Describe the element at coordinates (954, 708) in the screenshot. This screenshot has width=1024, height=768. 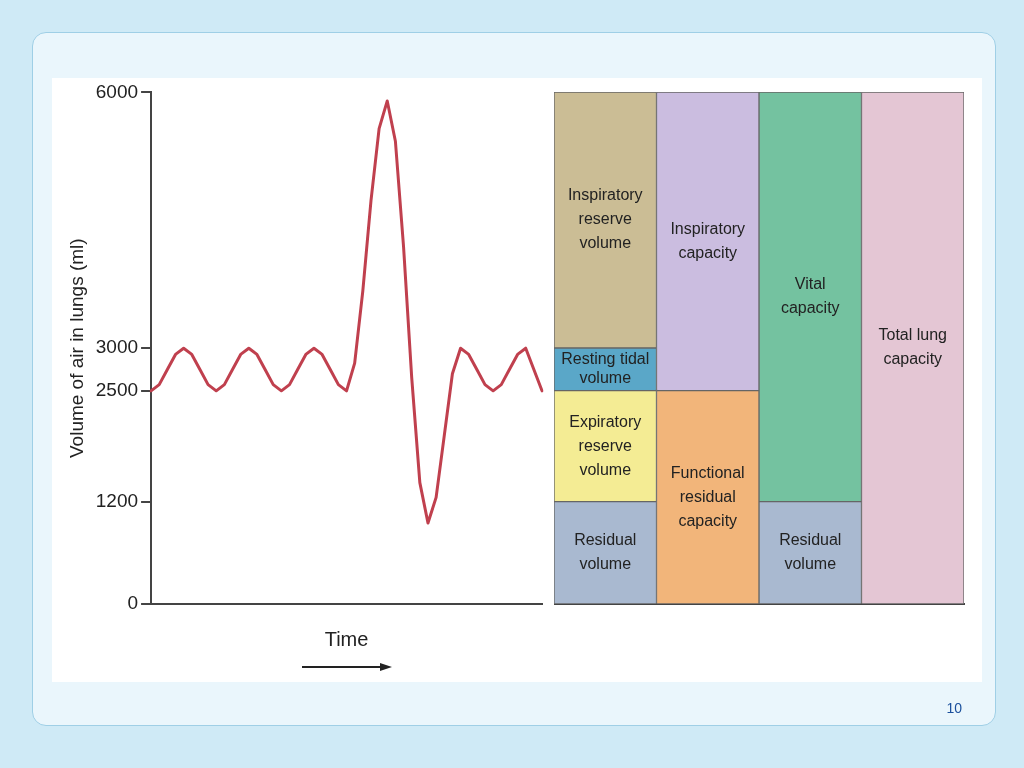
I see `text: 10` at that location.